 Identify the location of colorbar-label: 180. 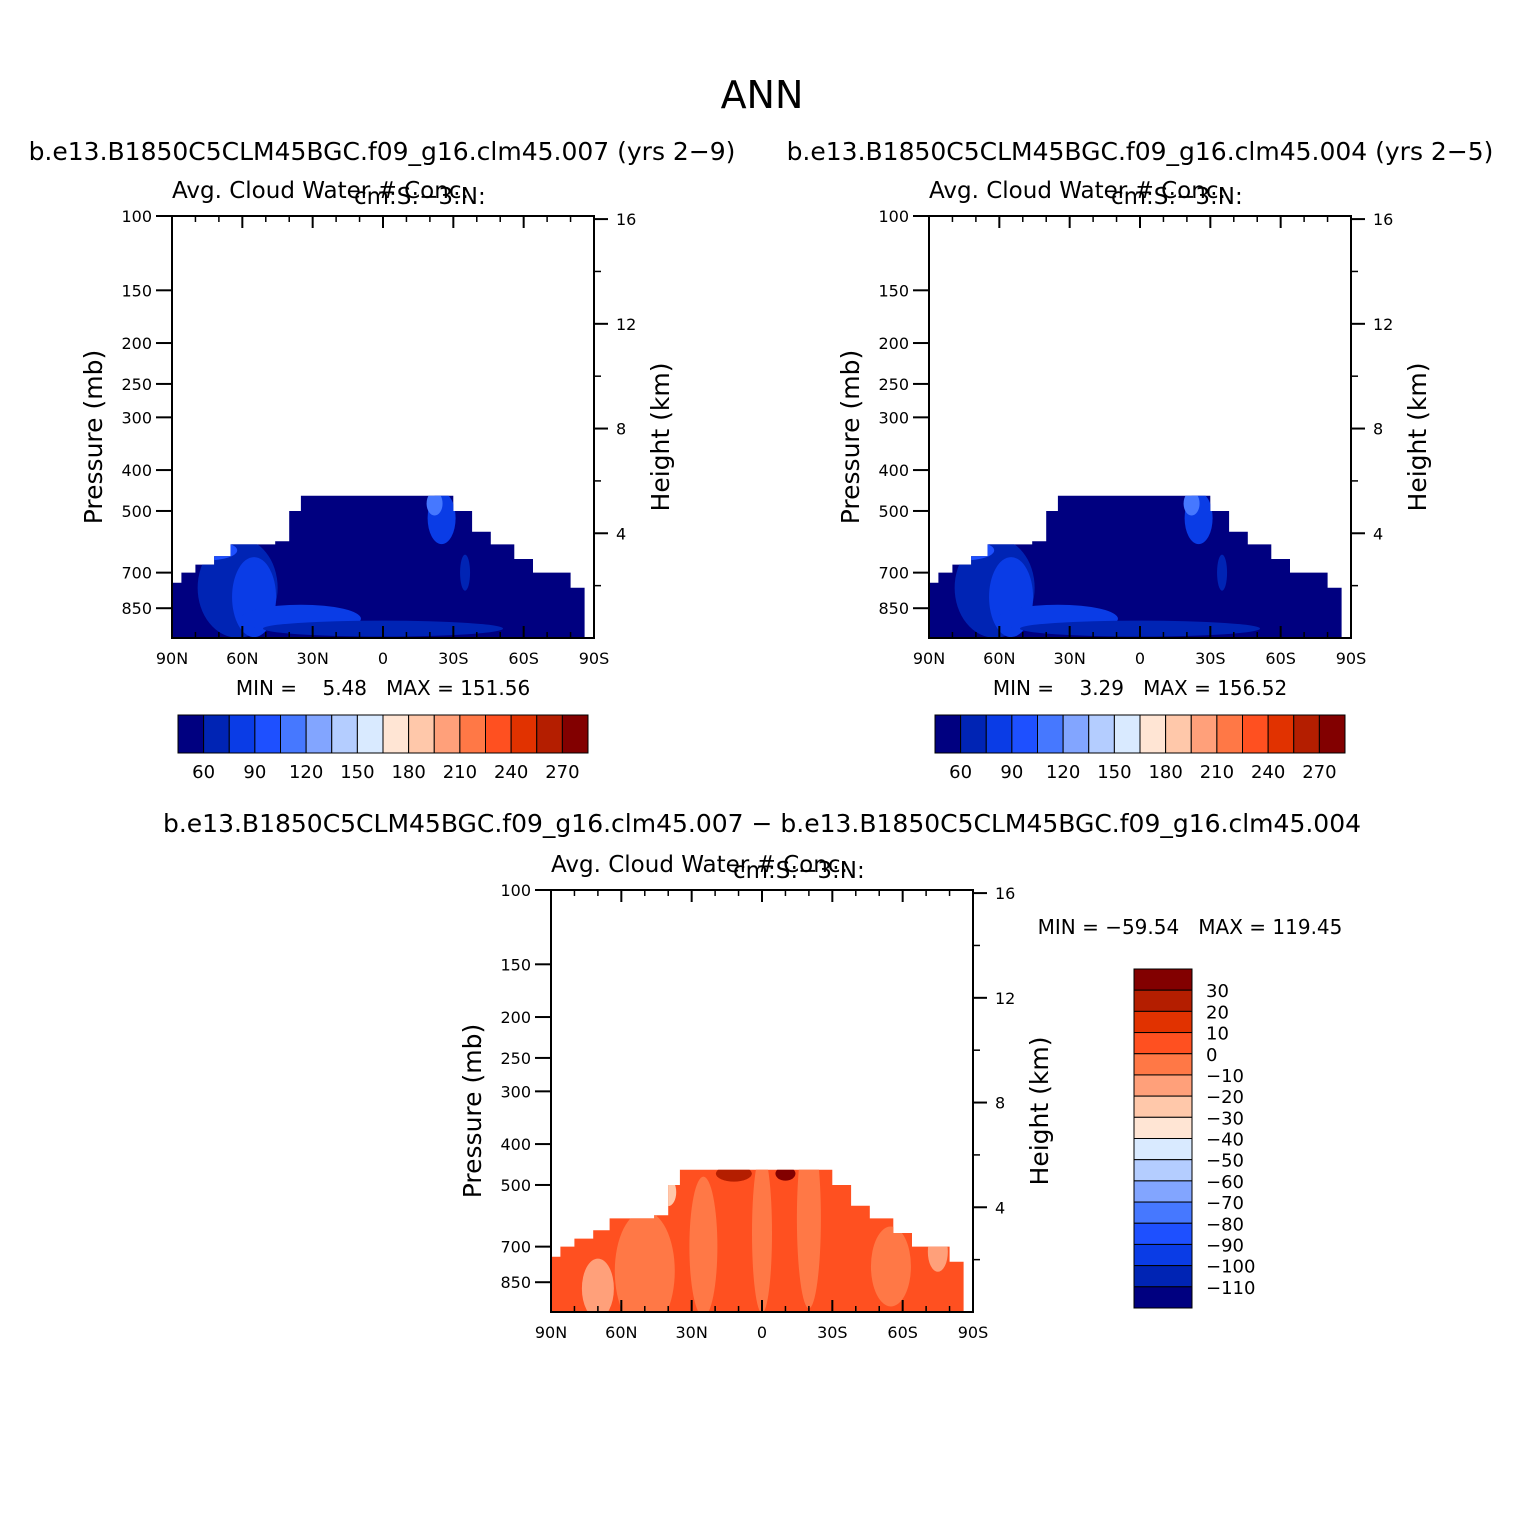
(408, 772).